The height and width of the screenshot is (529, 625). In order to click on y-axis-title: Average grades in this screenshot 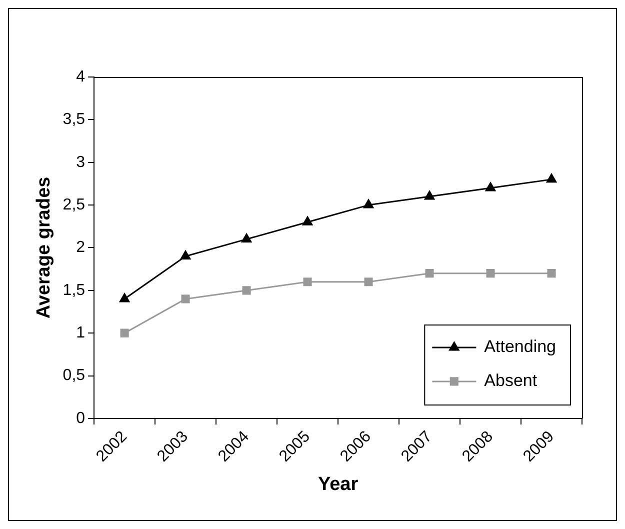, I will do `click(44, 247)`.